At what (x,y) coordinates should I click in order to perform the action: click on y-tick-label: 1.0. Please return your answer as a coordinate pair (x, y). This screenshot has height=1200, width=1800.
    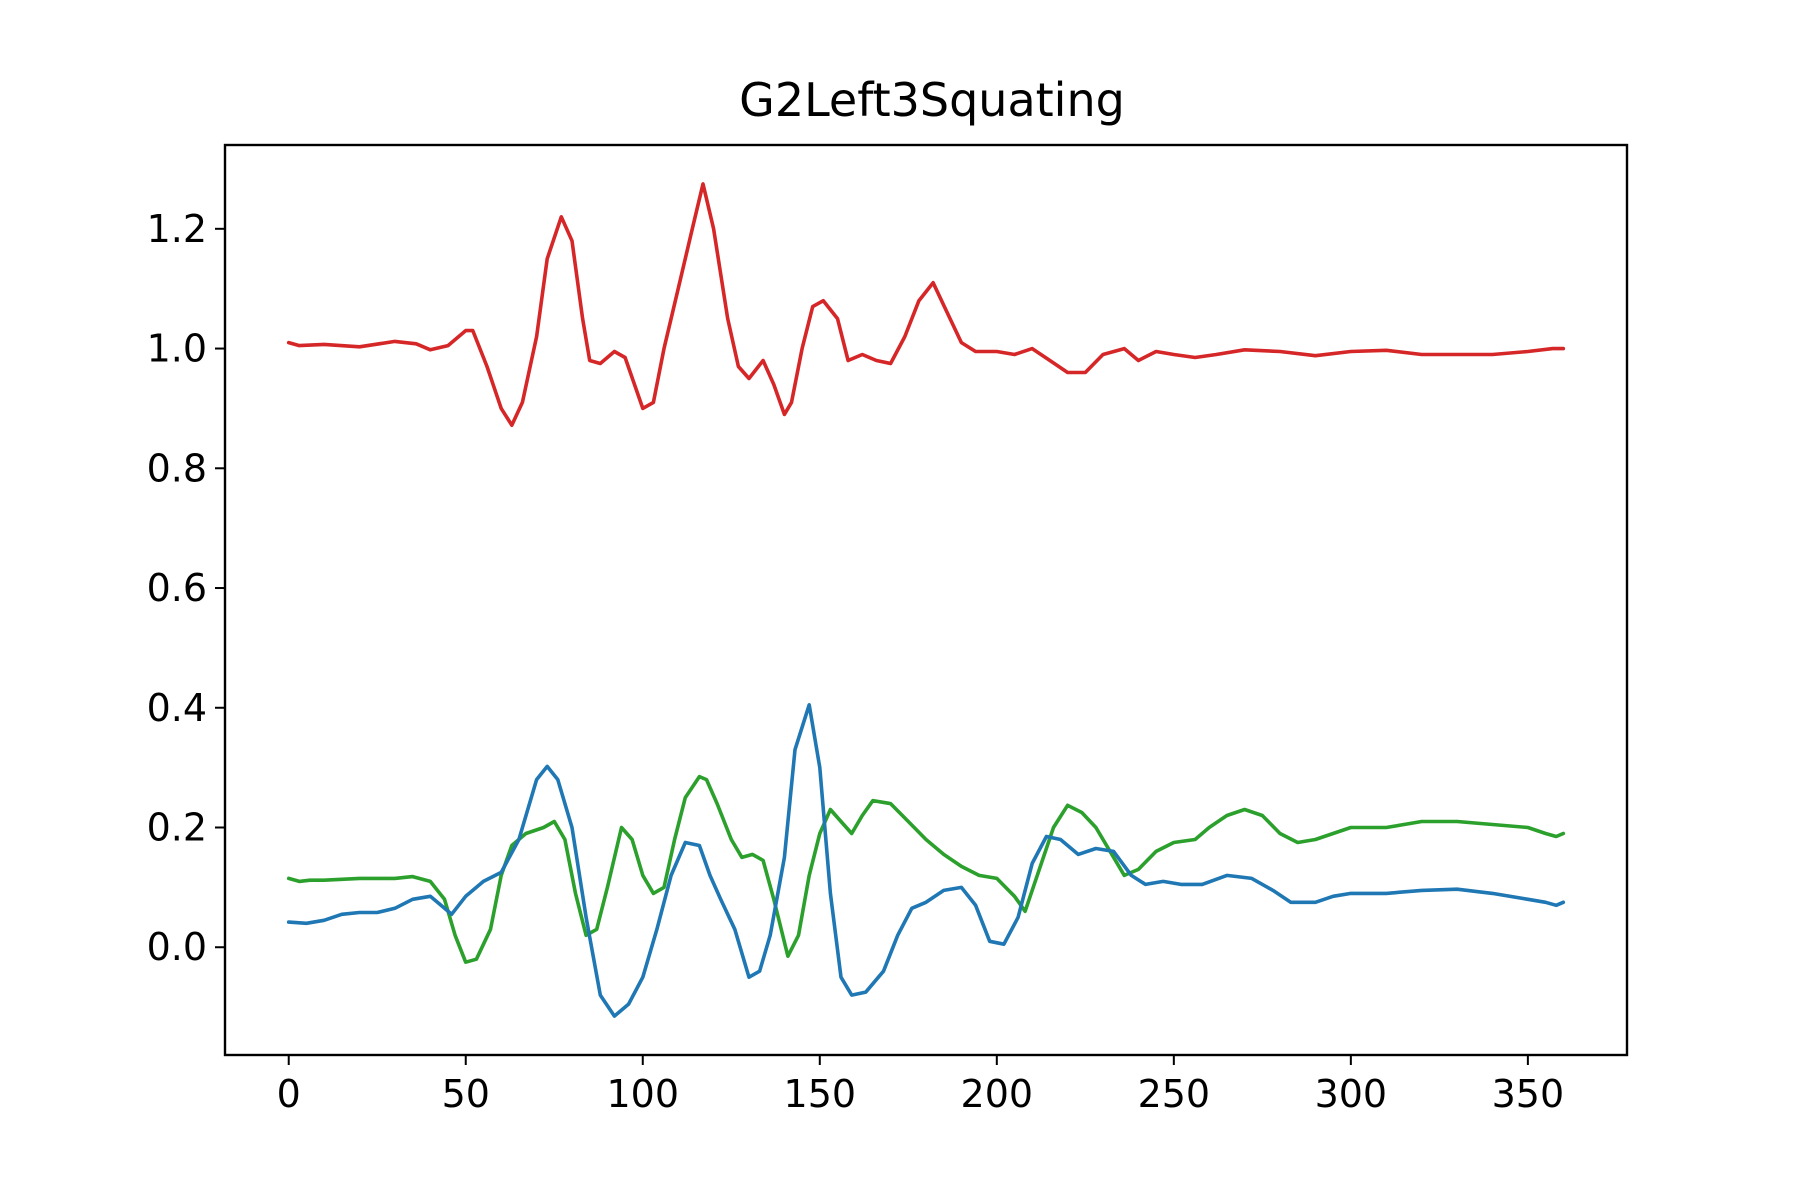
    Looking at the image, I should click on (177, 349).